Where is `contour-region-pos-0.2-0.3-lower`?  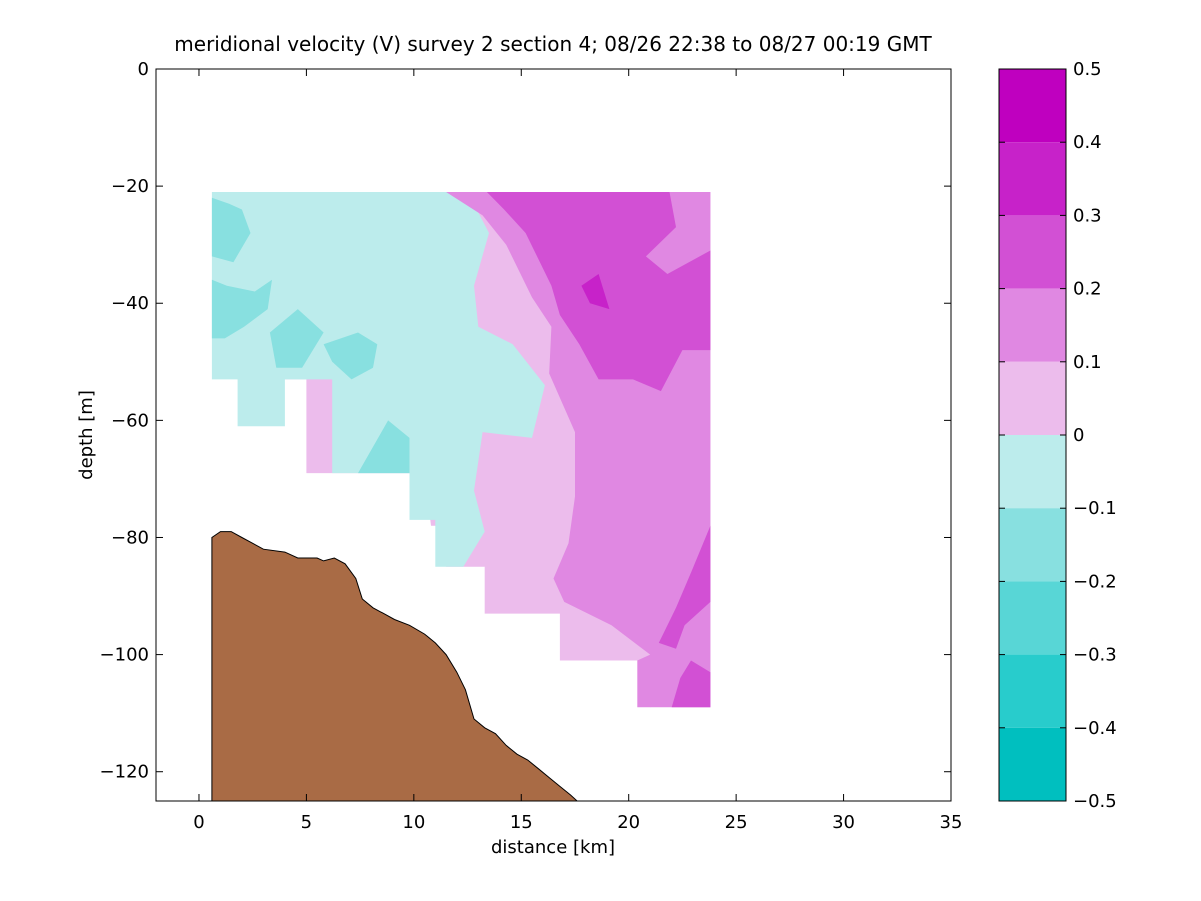
contour-region-pos-0.2-0.3-lower is located at coordinates (684, 587).